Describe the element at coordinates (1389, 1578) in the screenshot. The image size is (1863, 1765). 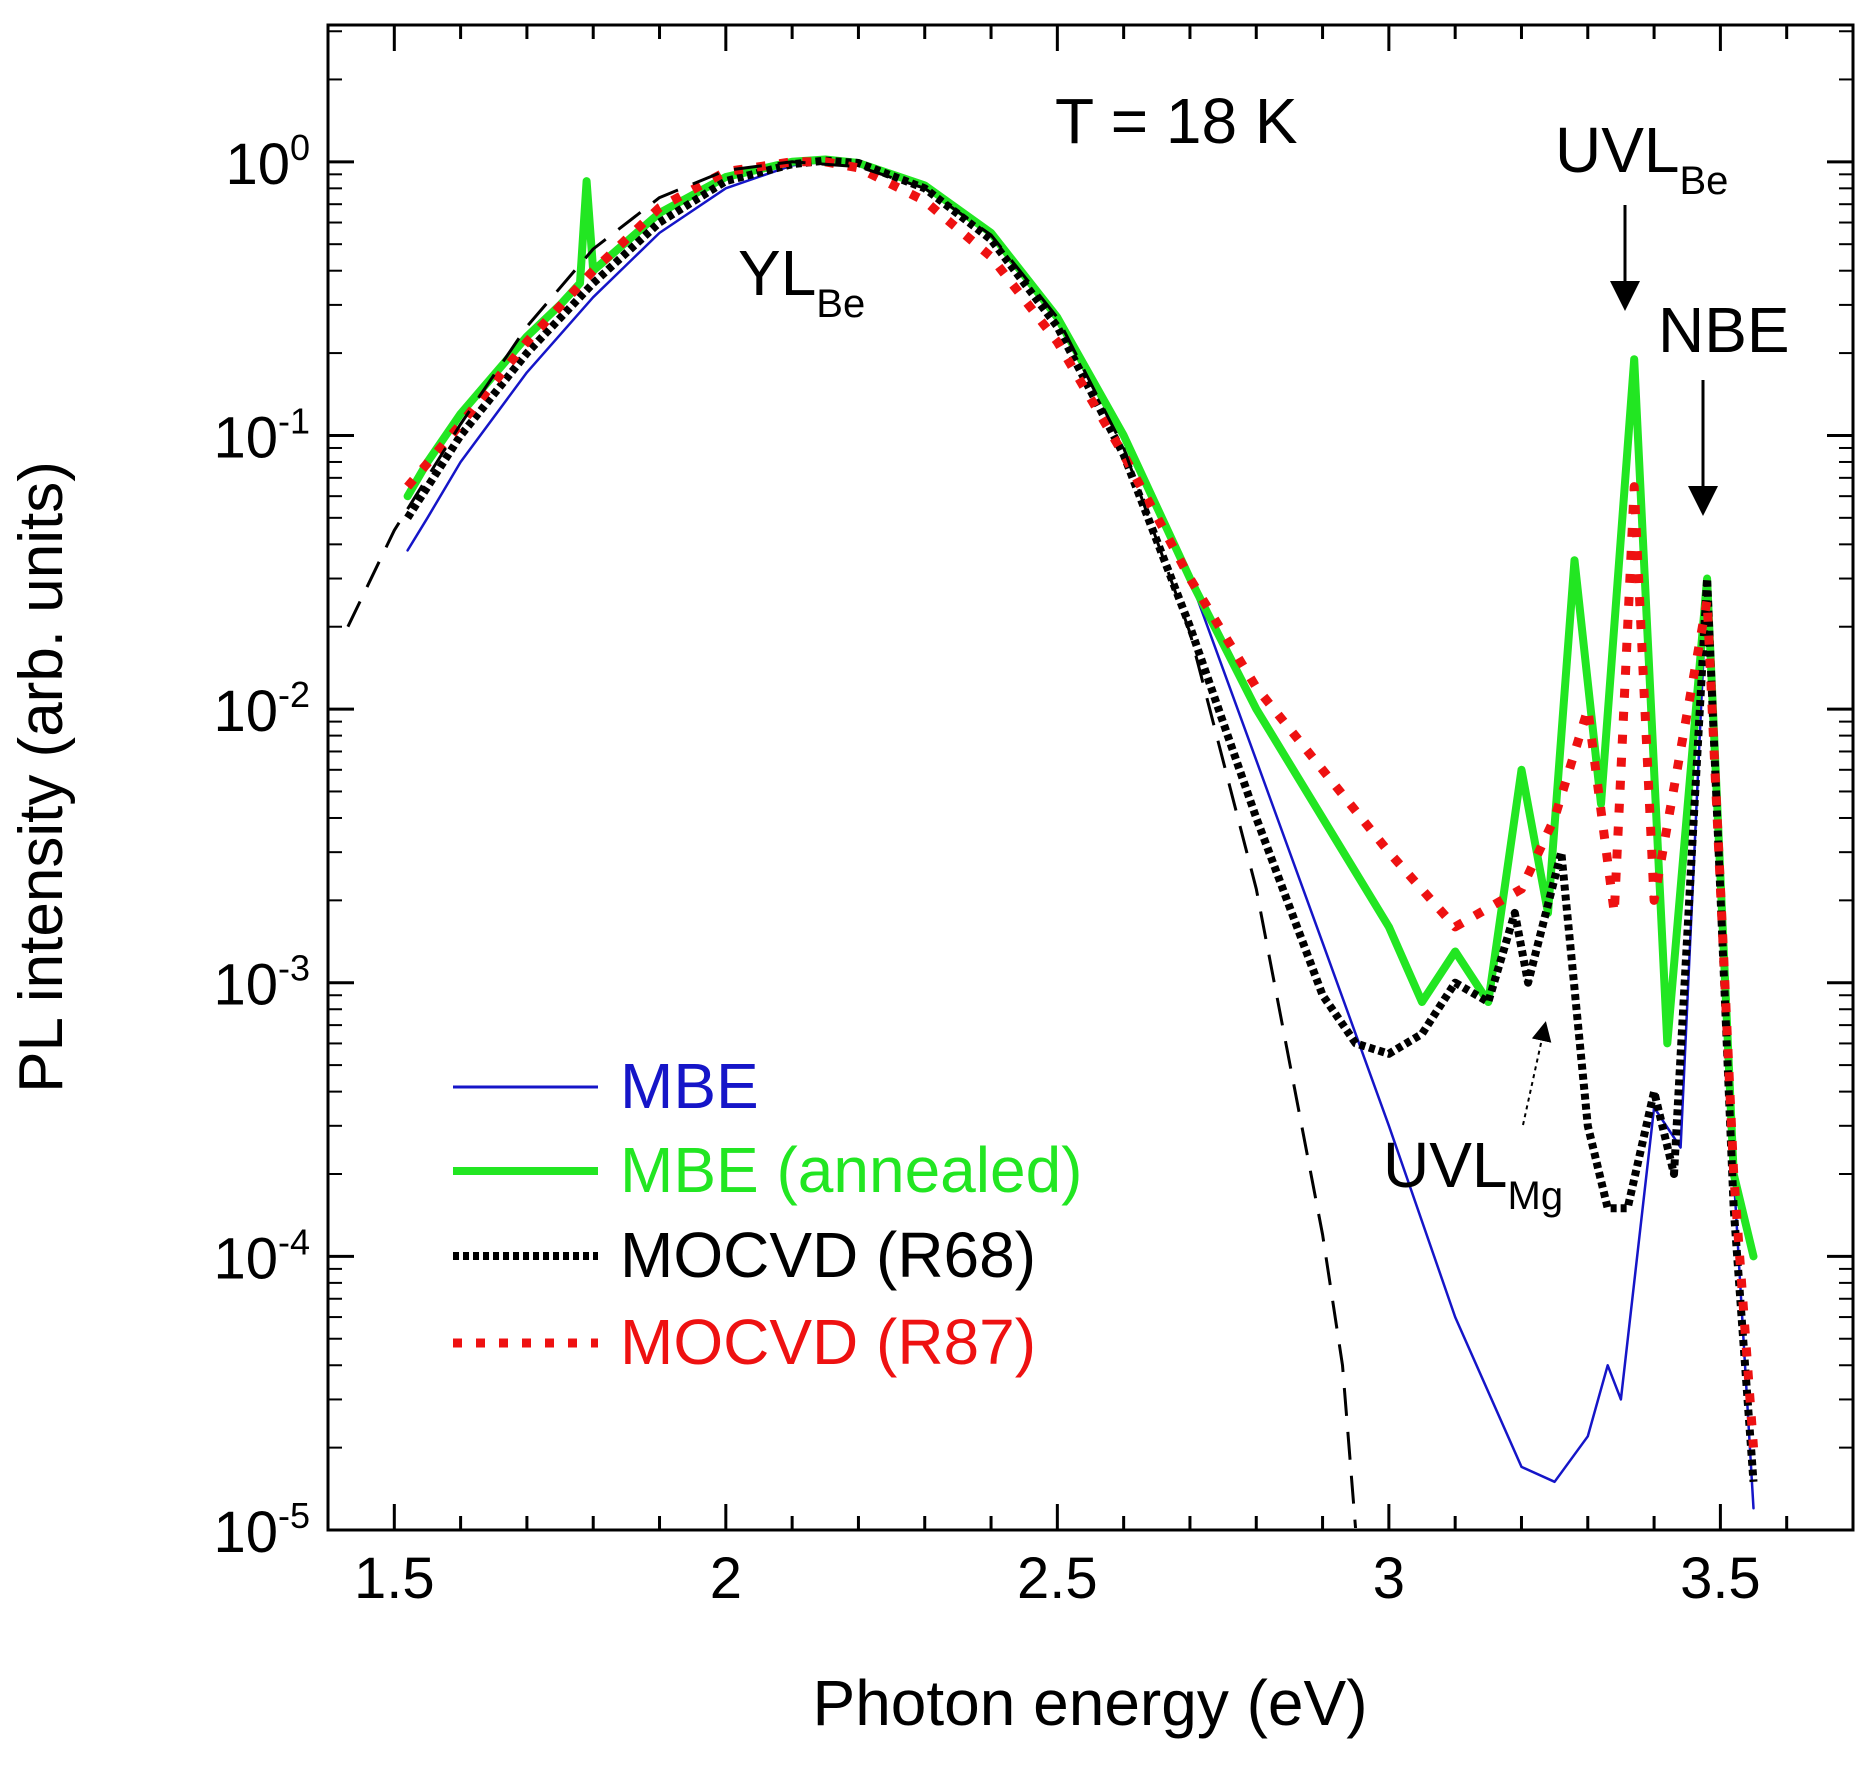
I see `x-tick-label: 3` at that location.